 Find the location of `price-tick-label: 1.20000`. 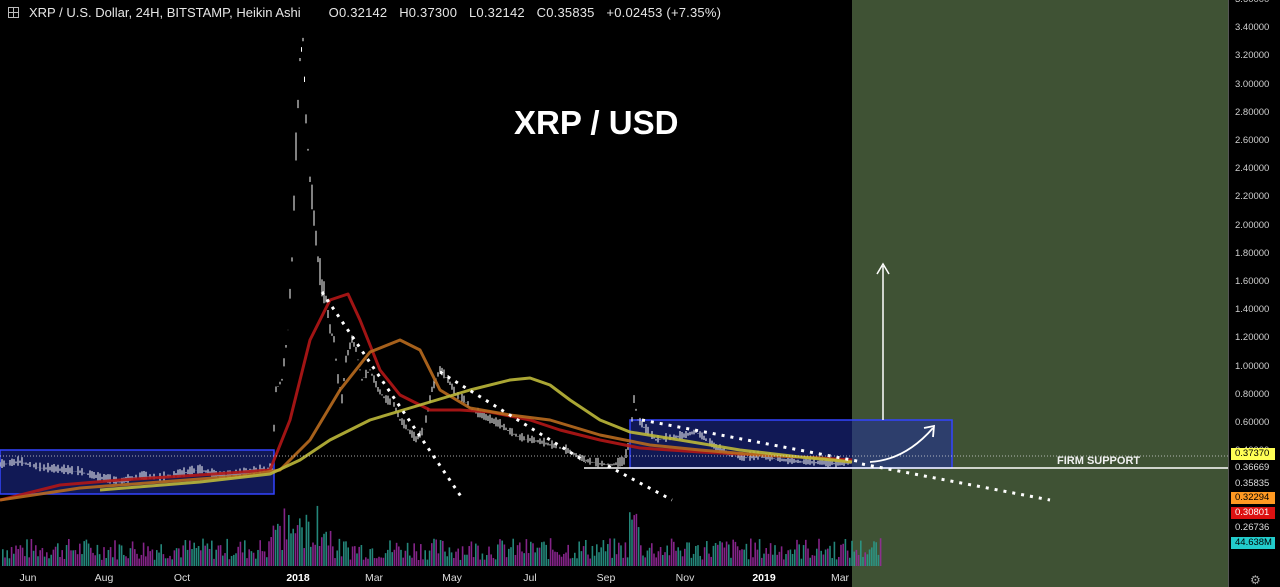

price-tick-label: 1.20000 is located at coordinates (1252, 338).